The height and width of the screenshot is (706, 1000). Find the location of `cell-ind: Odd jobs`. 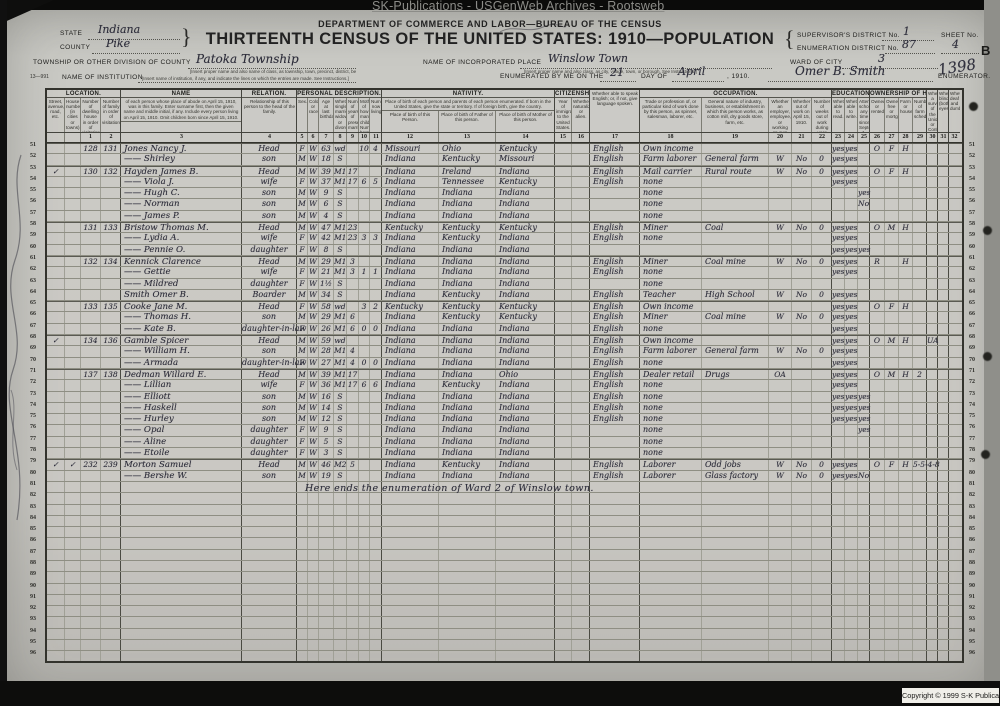

cell-ind: Odd jobs is located at coordinates (735, 465).